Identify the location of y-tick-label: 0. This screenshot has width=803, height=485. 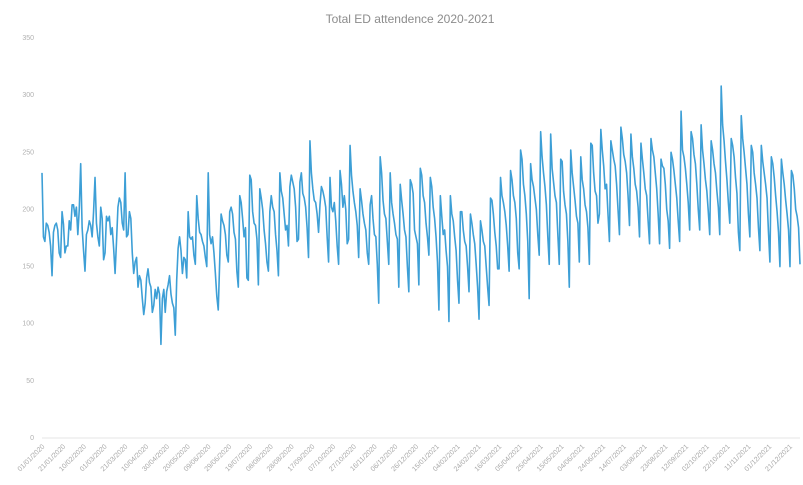
(32, 438).